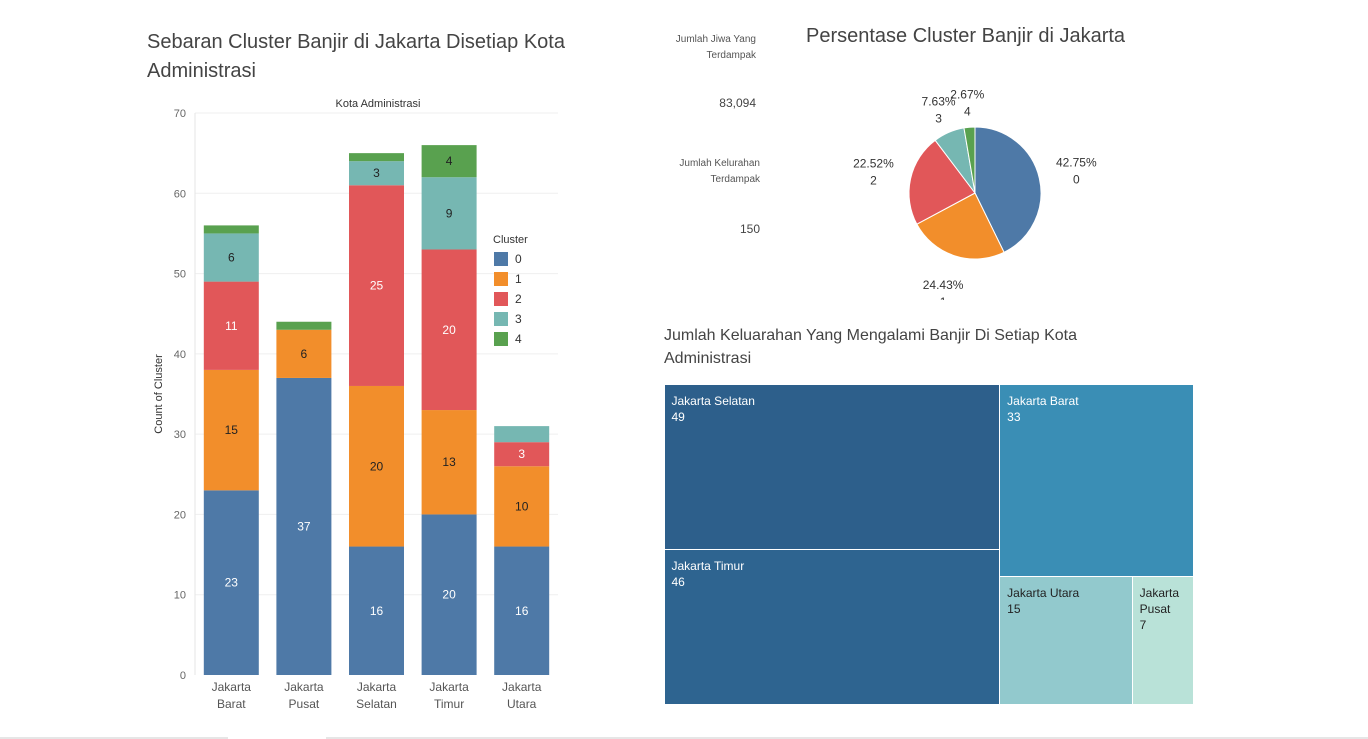  I want to click on legend-label: 4, so click(518, 339).